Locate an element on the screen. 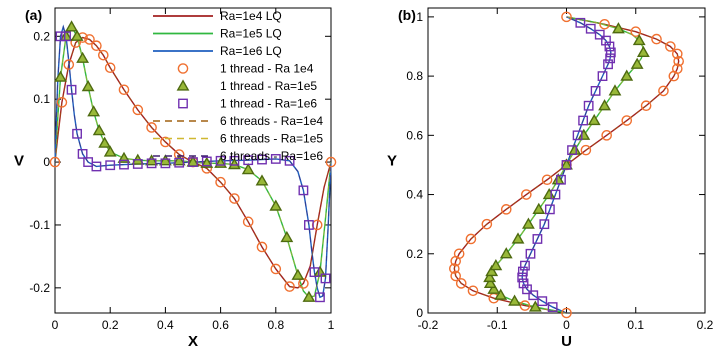 The image size is (715, 346). y-tick-label: 0.6 is located at coordinates (414, 135).